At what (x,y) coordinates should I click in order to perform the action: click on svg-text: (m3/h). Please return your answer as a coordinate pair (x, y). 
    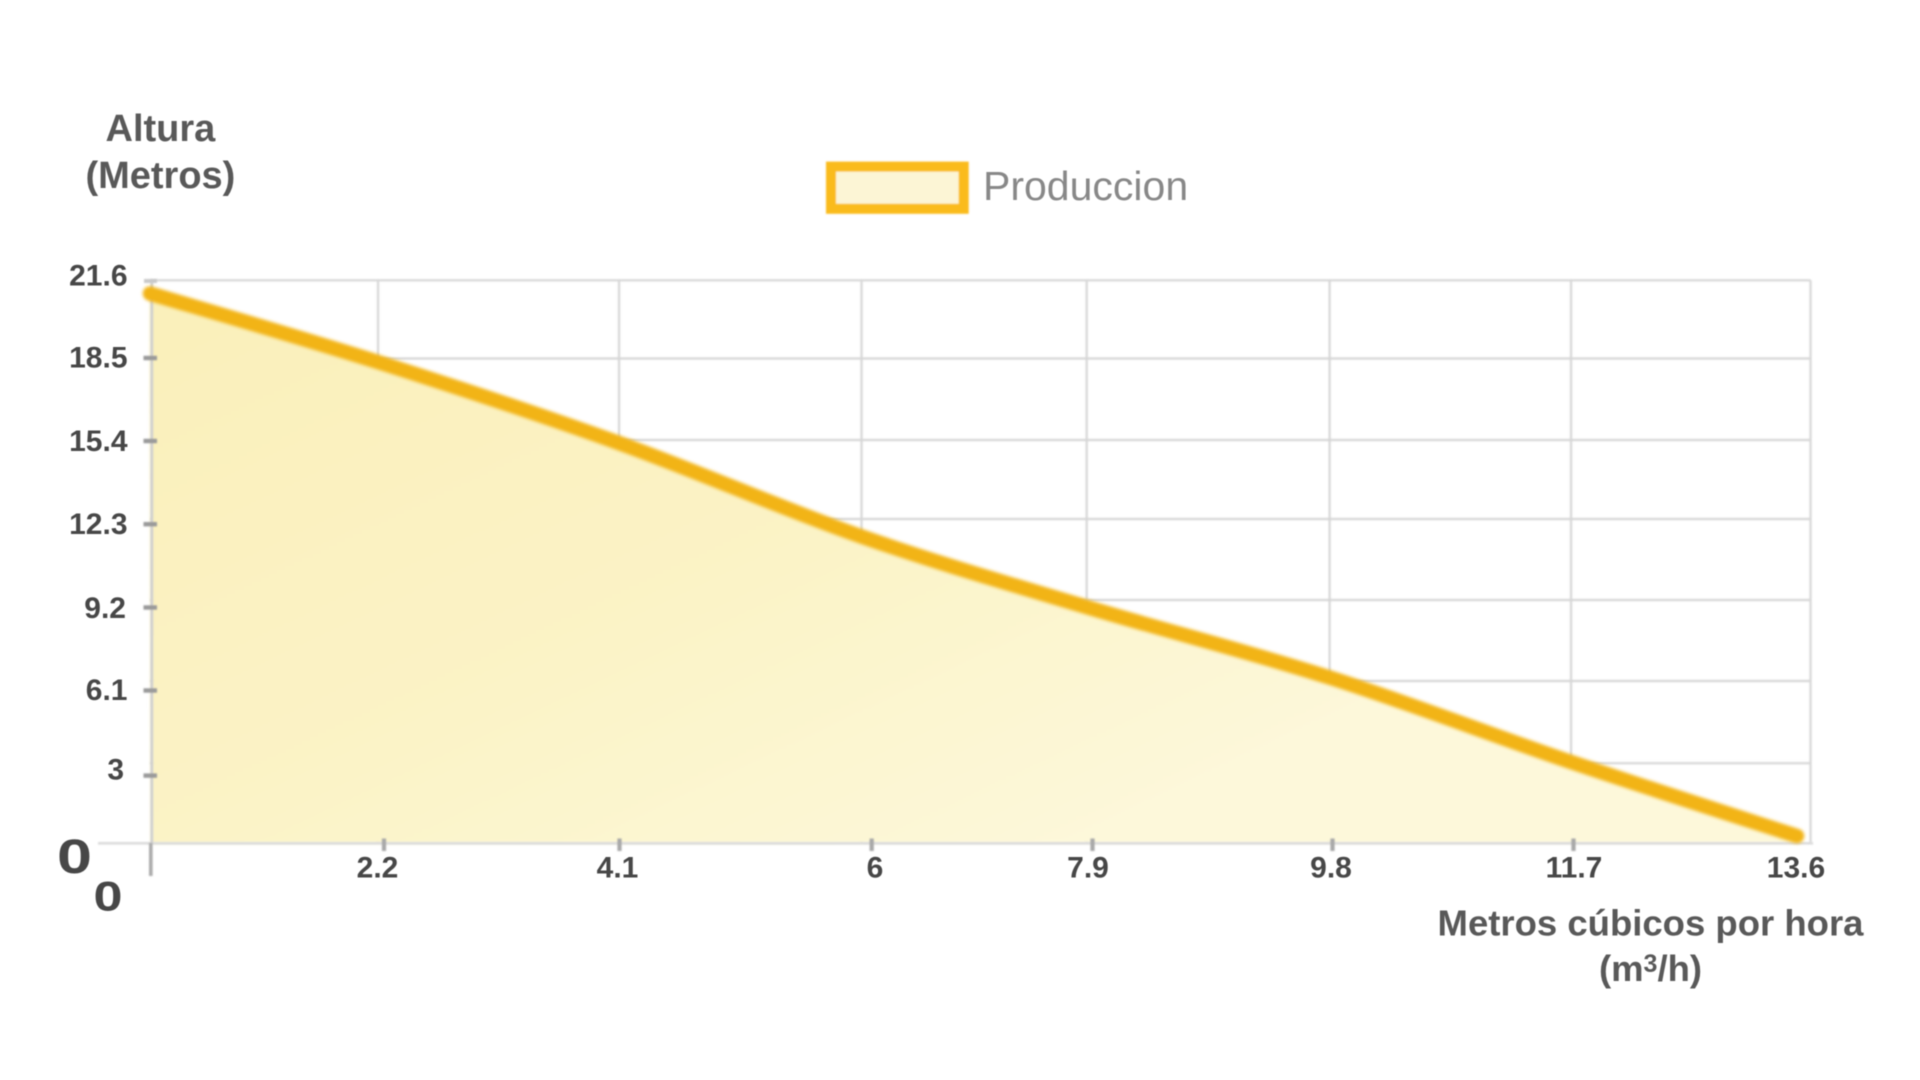
    Looking at the image, I should click on (1650, 968).